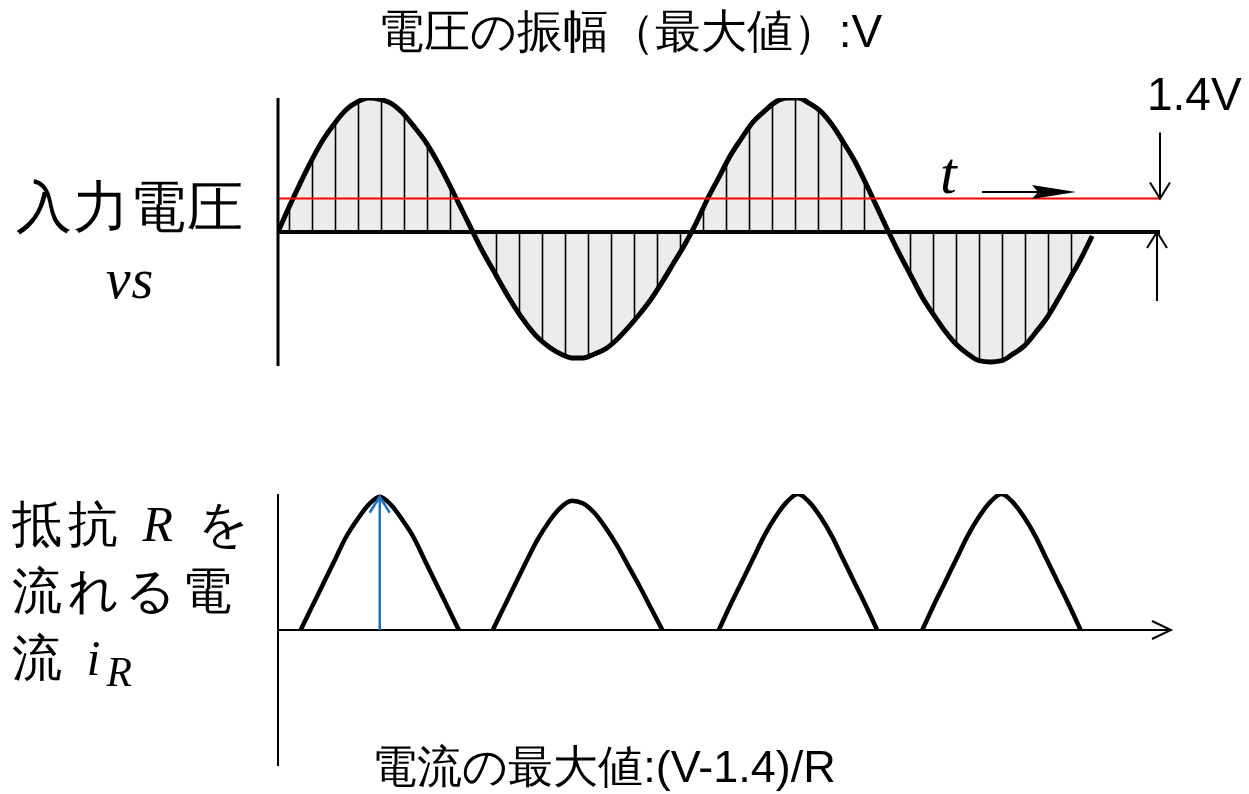  What do you see at coordinates (630, 31) in the screenshot?
I see `chart-title: 電圧の振幅（最大値）:V` at bounding box center [630, 31].